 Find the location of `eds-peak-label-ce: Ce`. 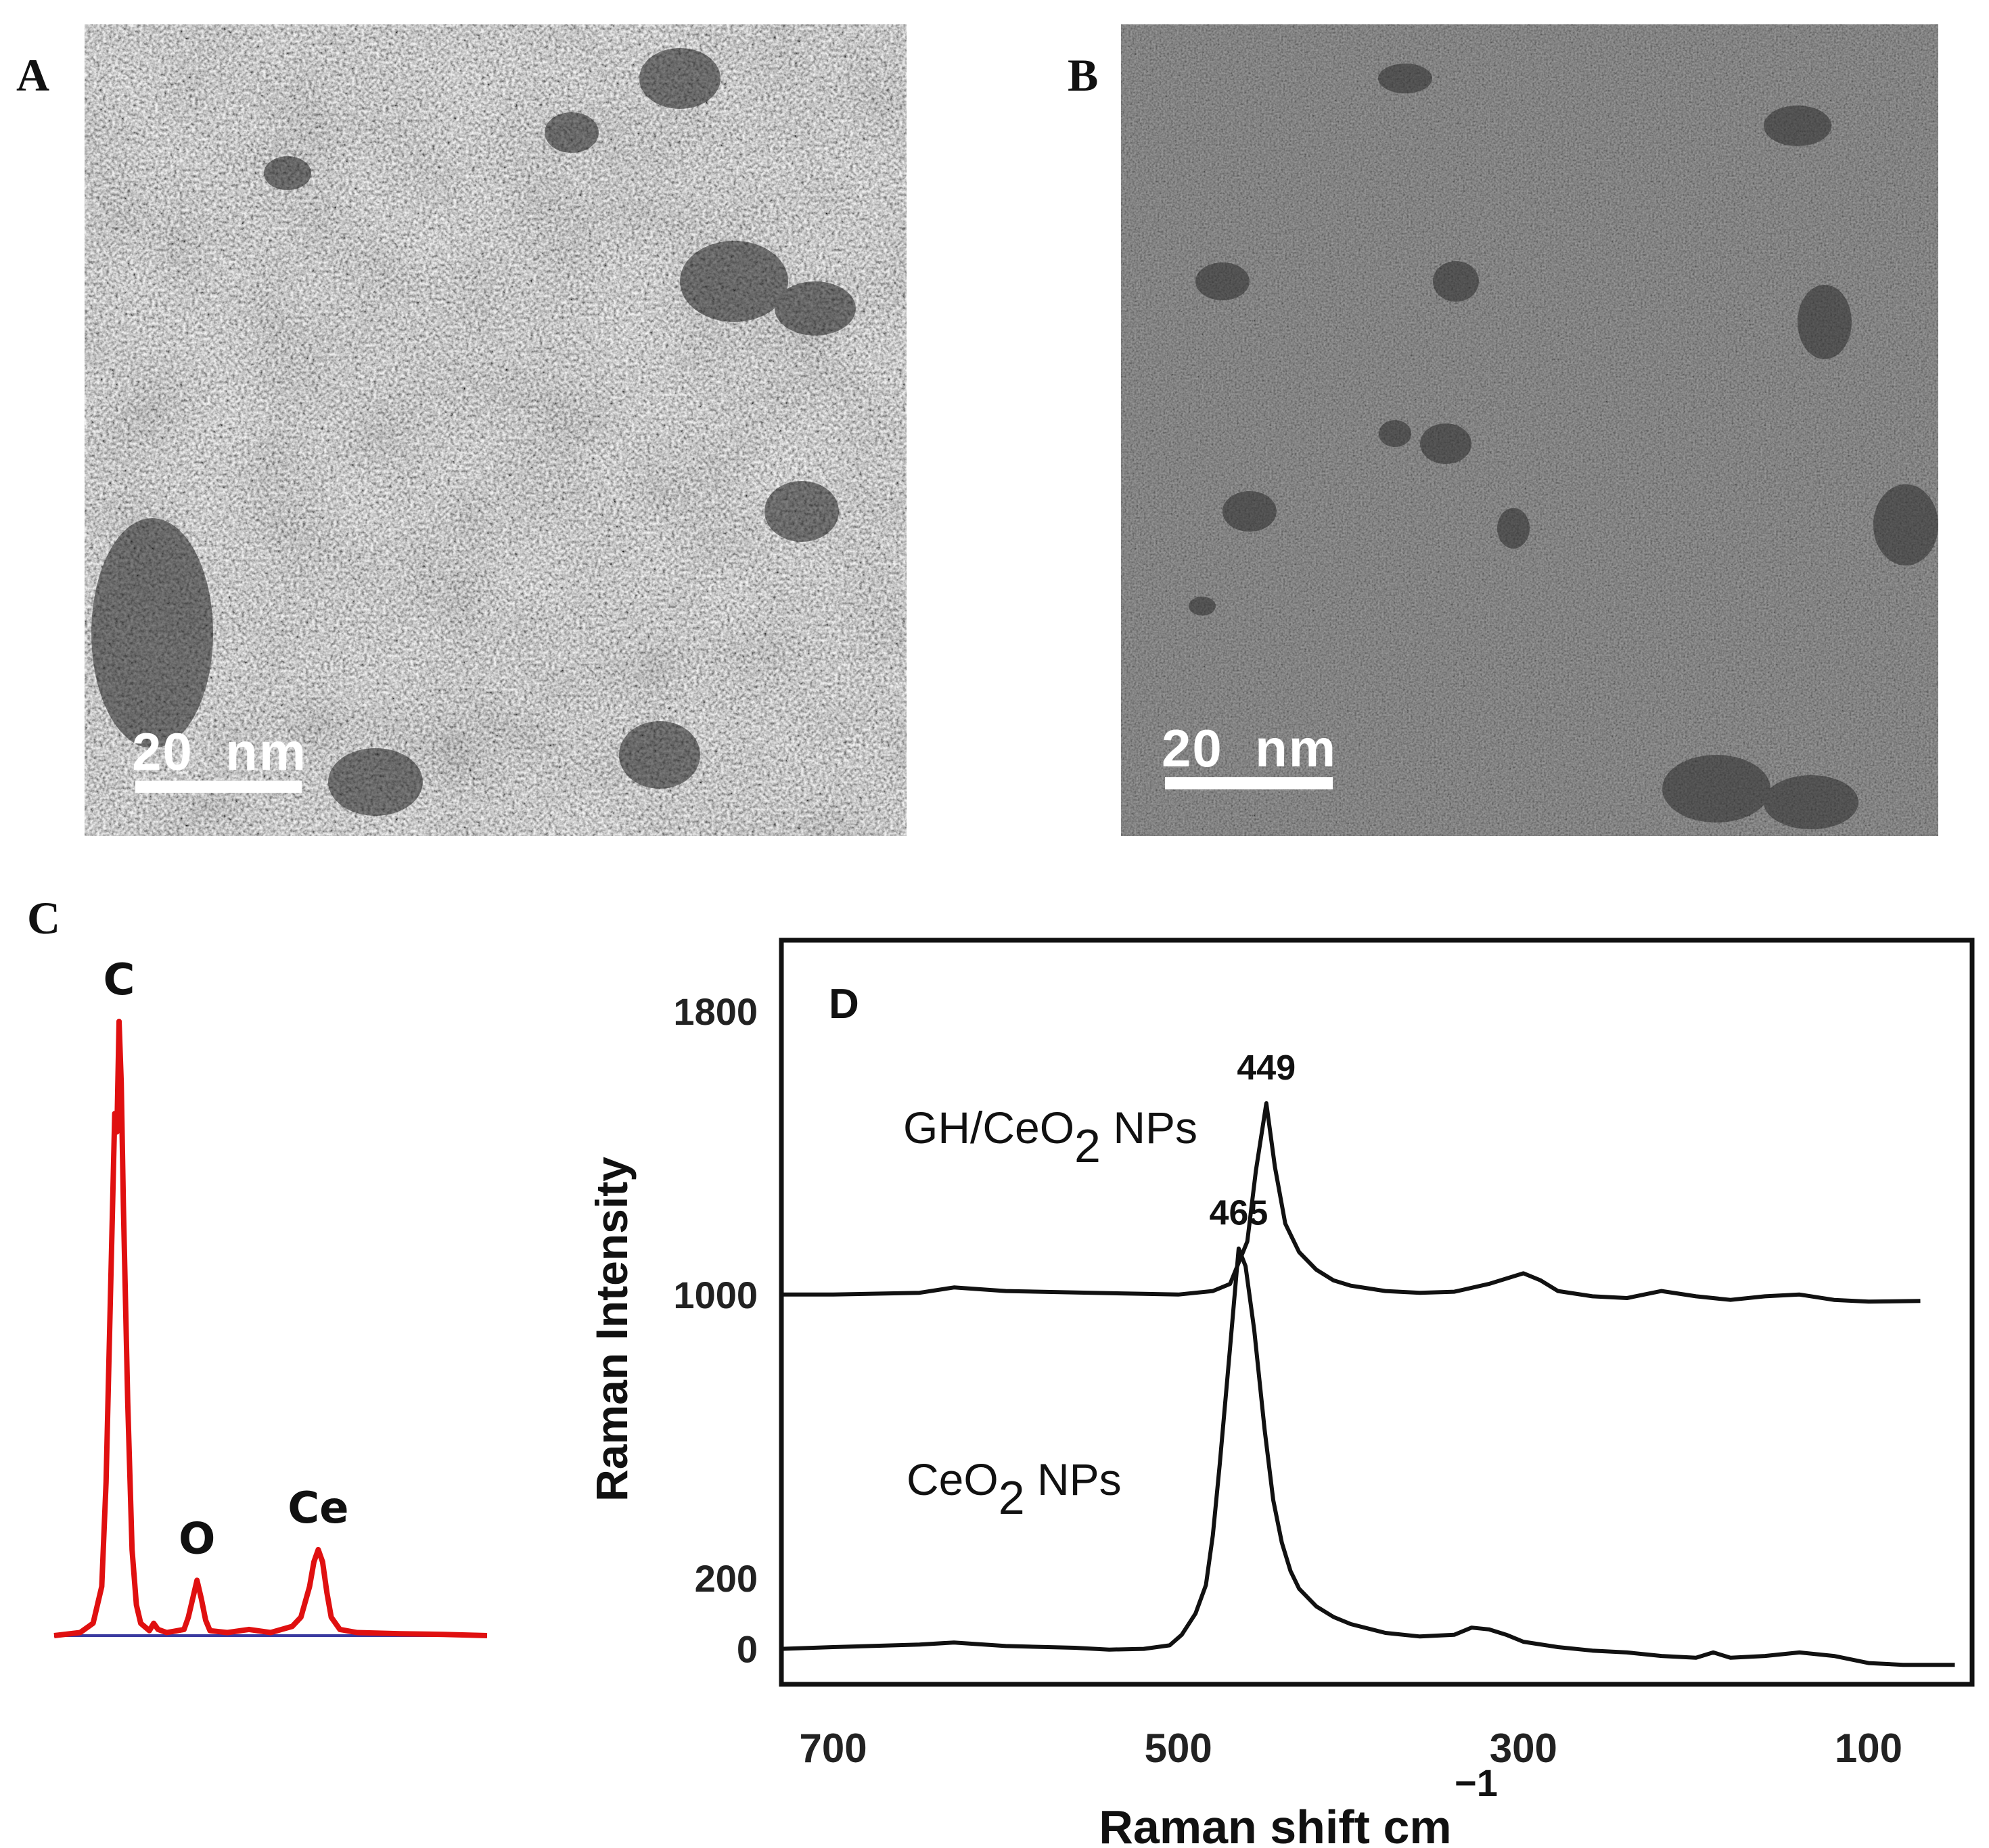

eds-peak-label-ce: Ce is located at coordinates (318, 1508).